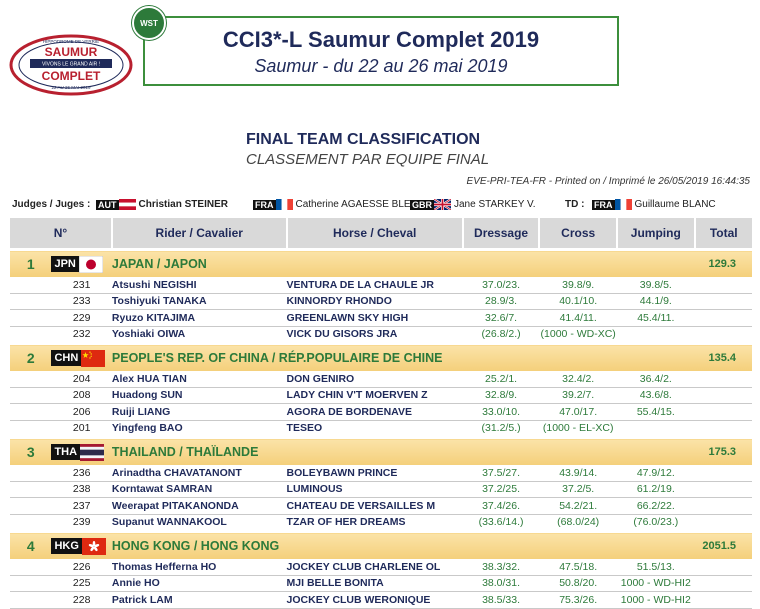  I want to click on team-code: THA, so click(66, 452).